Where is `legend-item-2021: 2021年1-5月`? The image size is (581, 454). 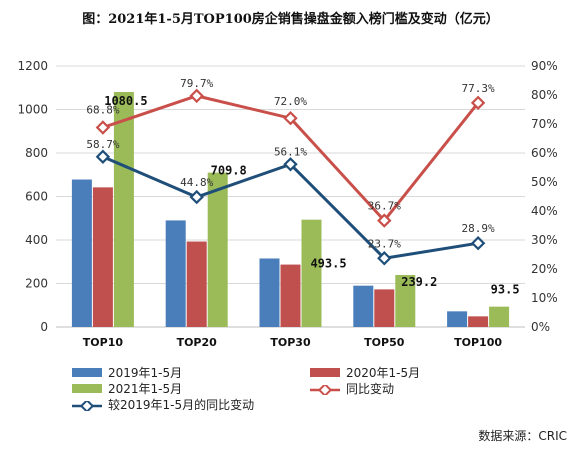
legend-item-2021: 2021年1-5月 is located at coordinates (127, 388).